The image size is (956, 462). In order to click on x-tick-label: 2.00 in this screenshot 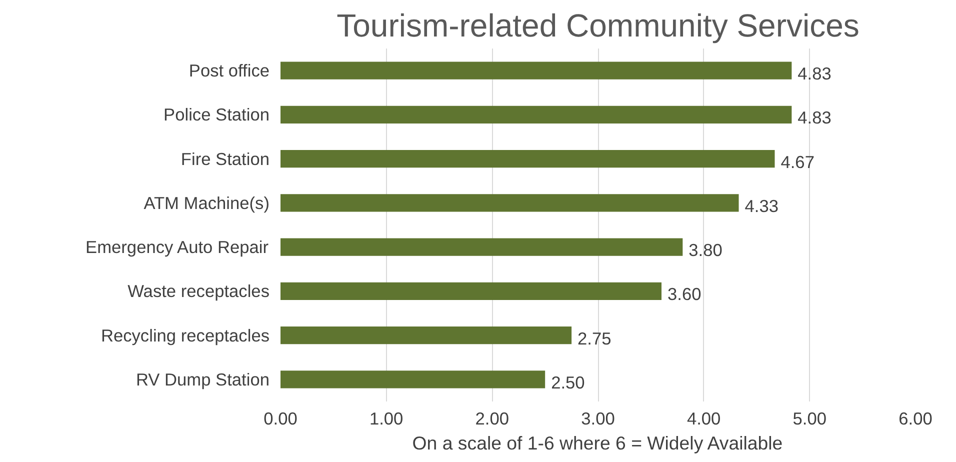, I will do `click(492, 418)`.